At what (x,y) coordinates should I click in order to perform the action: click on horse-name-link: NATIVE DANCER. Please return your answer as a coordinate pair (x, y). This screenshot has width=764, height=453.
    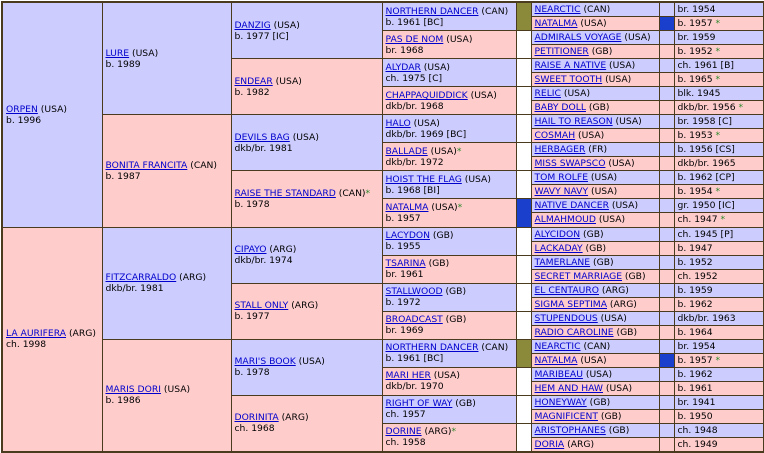
    Looking at the image, I should click on (571, 206).